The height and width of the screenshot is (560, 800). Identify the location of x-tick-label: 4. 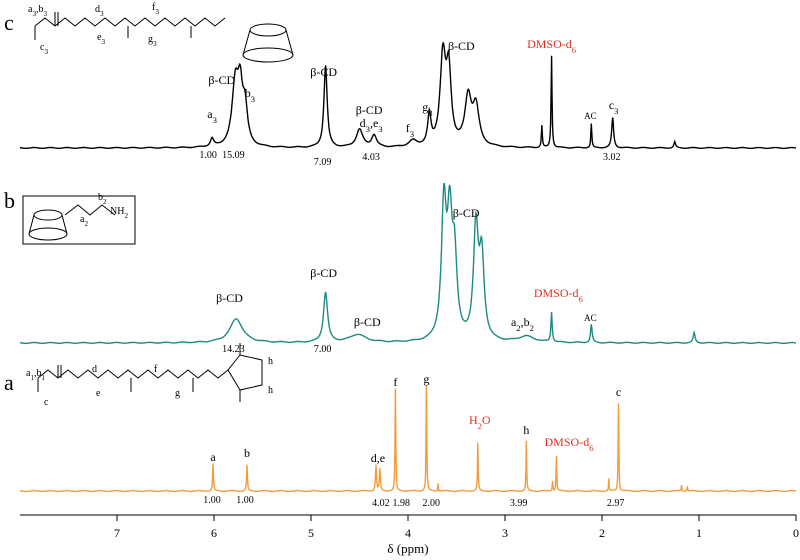
(408, 533).